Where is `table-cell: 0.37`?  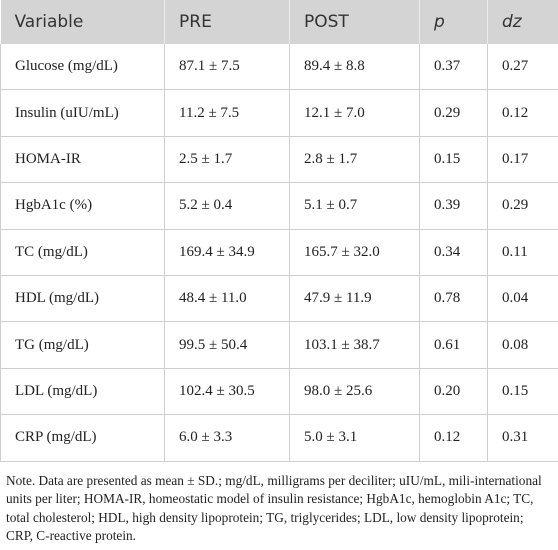 table-cell: 0.37 is located at coordinates (453, 67).